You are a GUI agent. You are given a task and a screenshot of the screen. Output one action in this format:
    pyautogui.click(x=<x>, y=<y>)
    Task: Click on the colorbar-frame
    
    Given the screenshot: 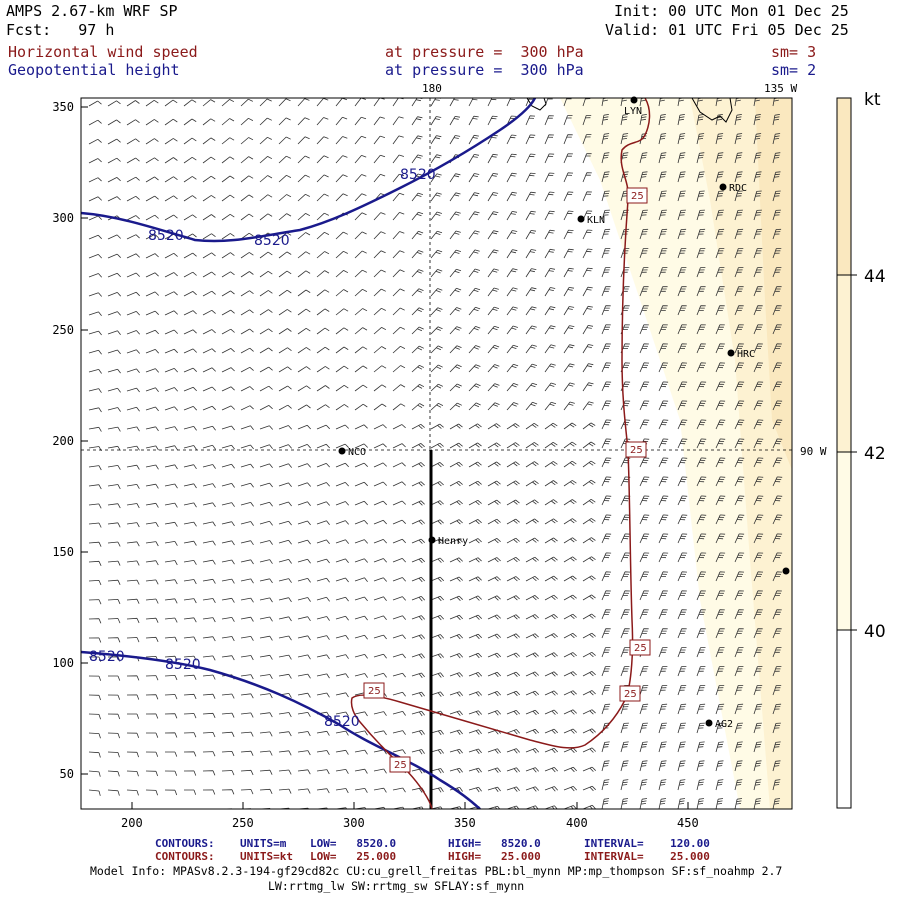 What is the action you would take?
    pyautogui.click(x=844, y=453)
    